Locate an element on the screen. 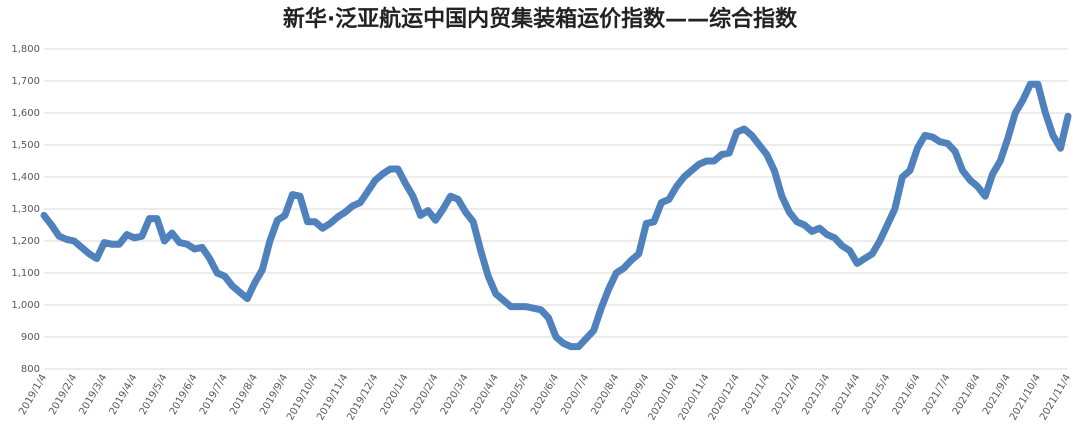 The height and width of the screenshot is (426, 1080). x-tick-label: 2021/10/4 is located at coordinates (1025, 398).